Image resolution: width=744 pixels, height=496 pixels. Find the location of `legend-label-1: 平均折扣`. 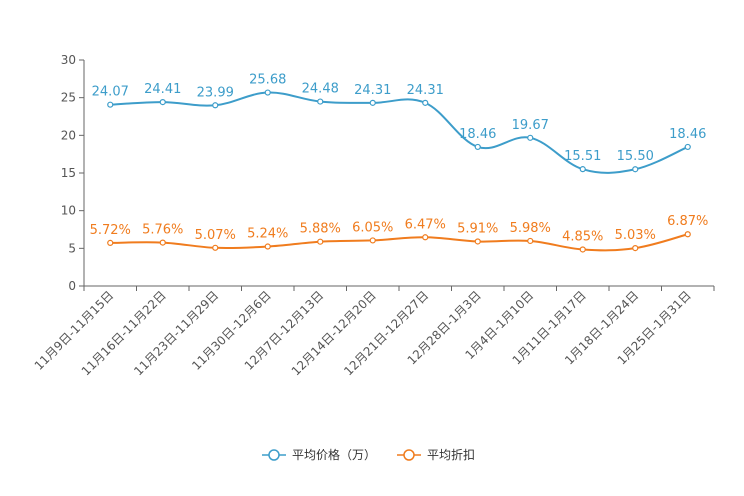

legend-label-1: 平均折扣 is located at coordinates (451, 454).